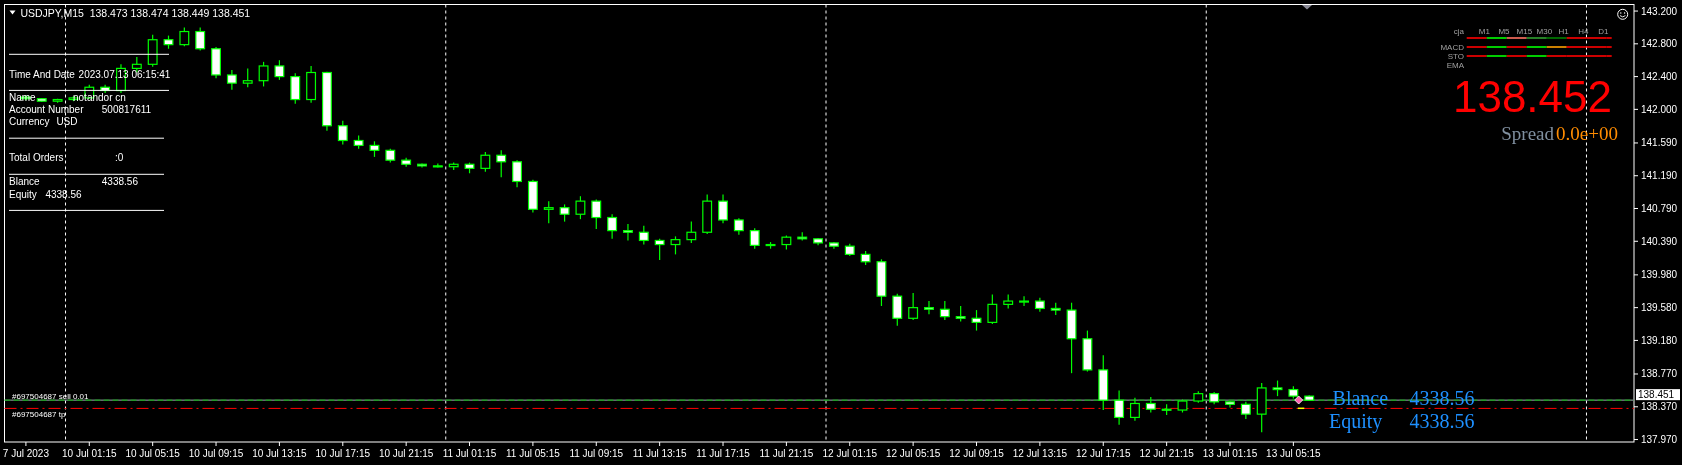 The height and width of the screenshot is (465, 1682). I want to click on x-tick-label: 12 Jul 05:15, so click(913, 453).